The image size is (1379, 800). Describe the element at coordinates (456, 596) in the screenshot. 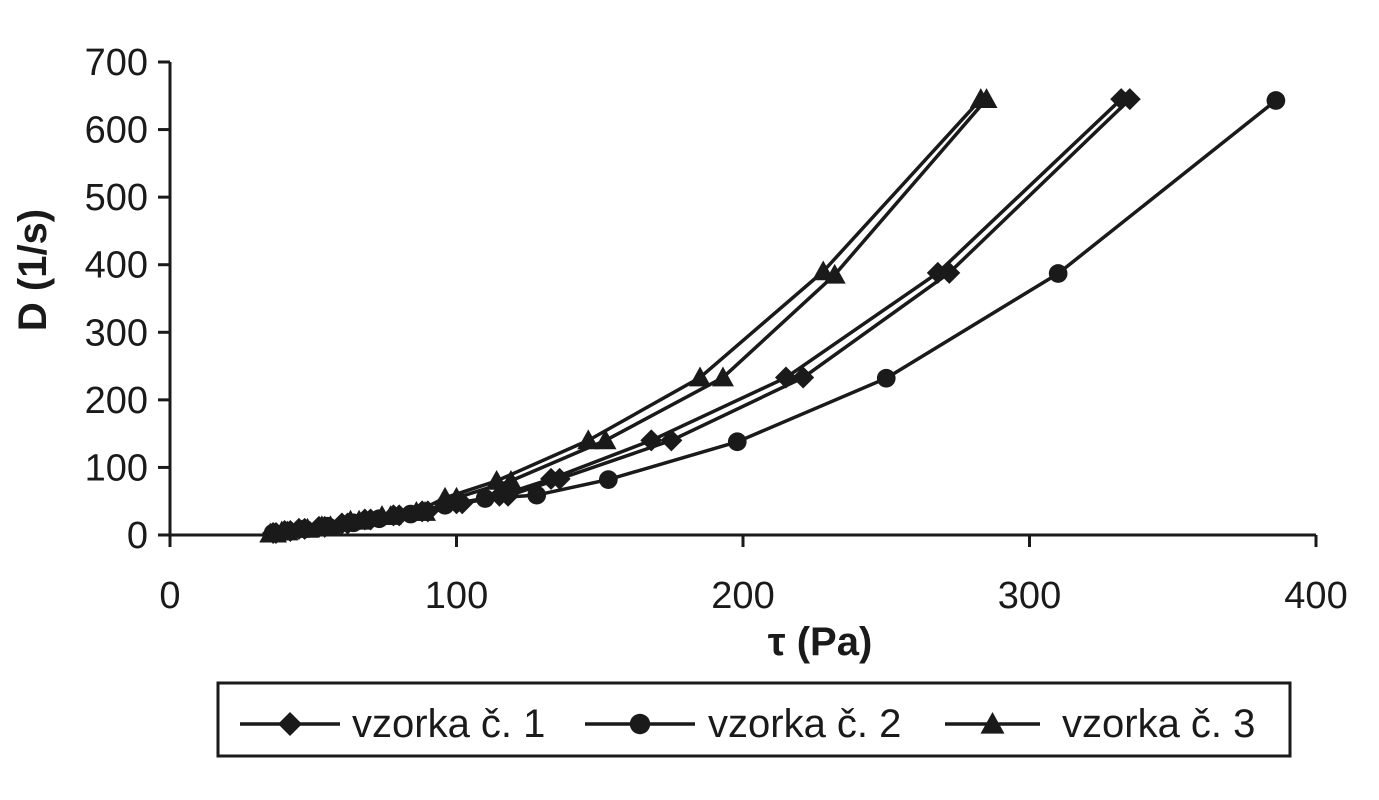

I see `x-tick-label: 100` at that location.